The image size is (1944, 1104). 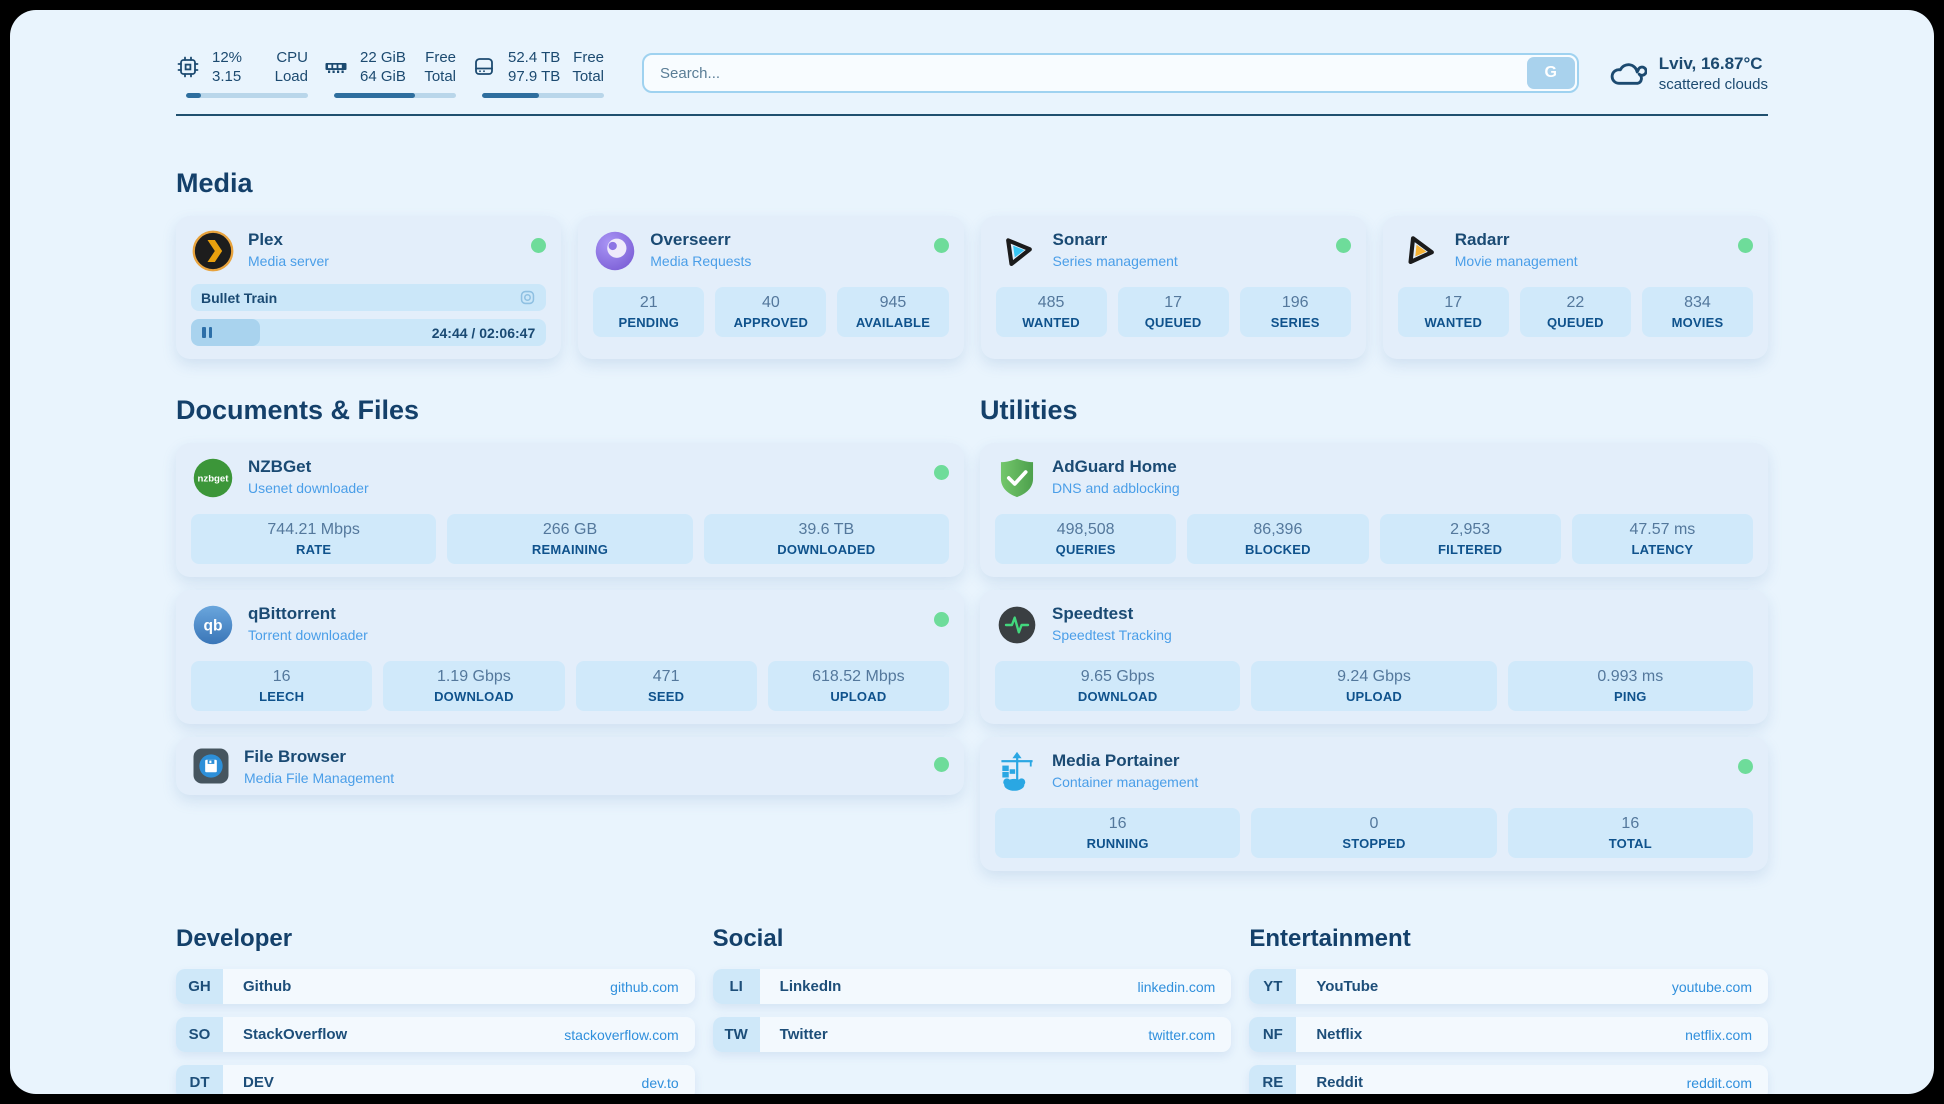 I want to click on app-subtitle: Speedtest Tracking, so click(x=1112, y=635).